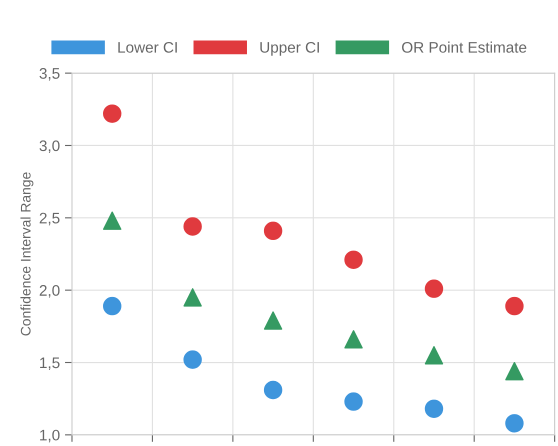  Describe the element at coordinates (50, 436) in the screenshot. I see `y-tick-label: 1,0` at that location.